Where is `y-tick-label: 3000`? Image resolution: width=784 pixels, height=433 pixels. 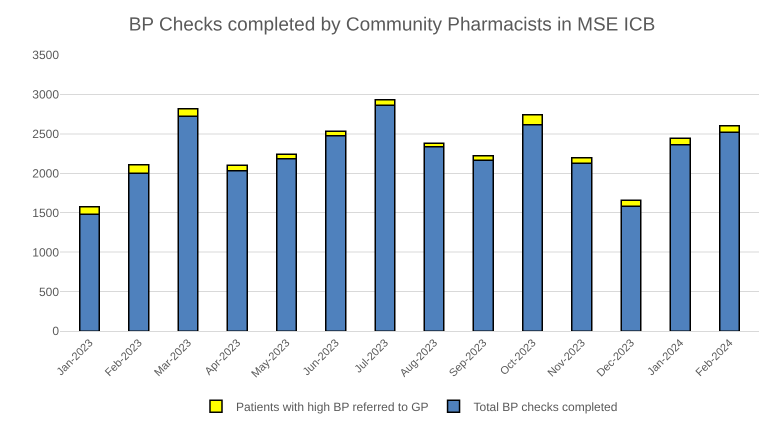
y-tick-label: 3000 is located at coordinates (46, 95).